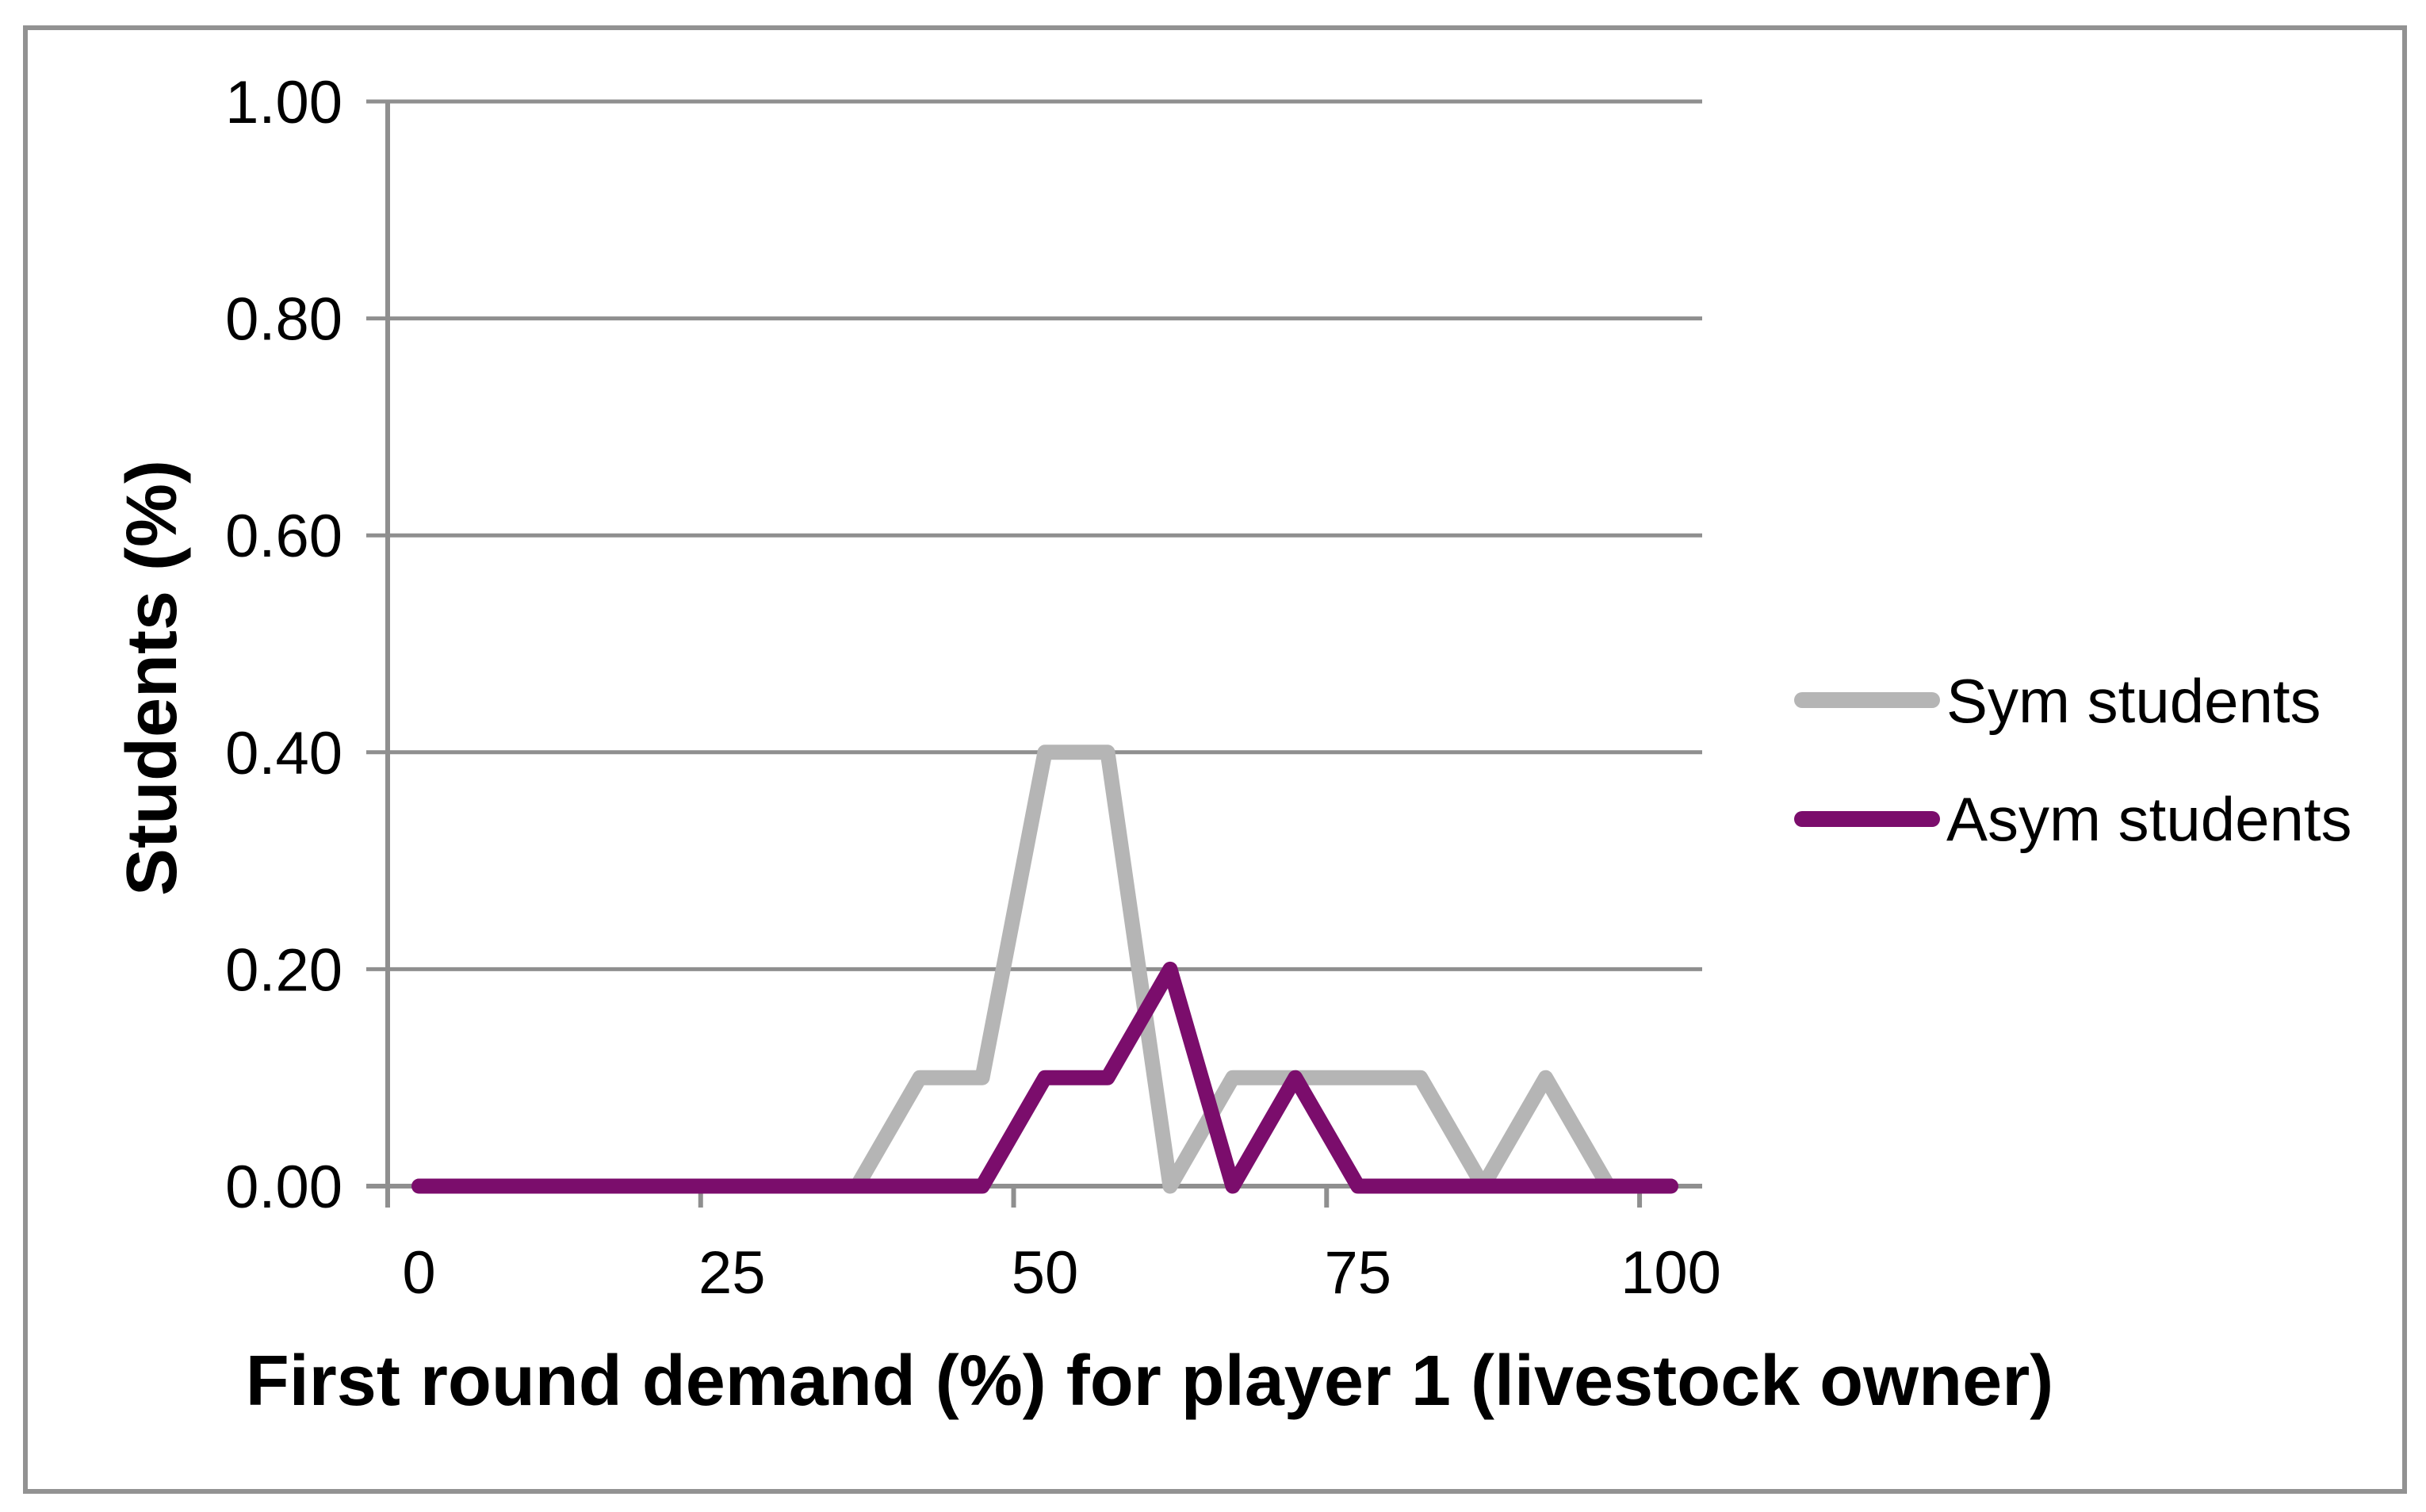 The width and height of the screenshot is (2426, 1512). I want to click on y-tick-label-0.00: 0.00, so click(283, 1187).